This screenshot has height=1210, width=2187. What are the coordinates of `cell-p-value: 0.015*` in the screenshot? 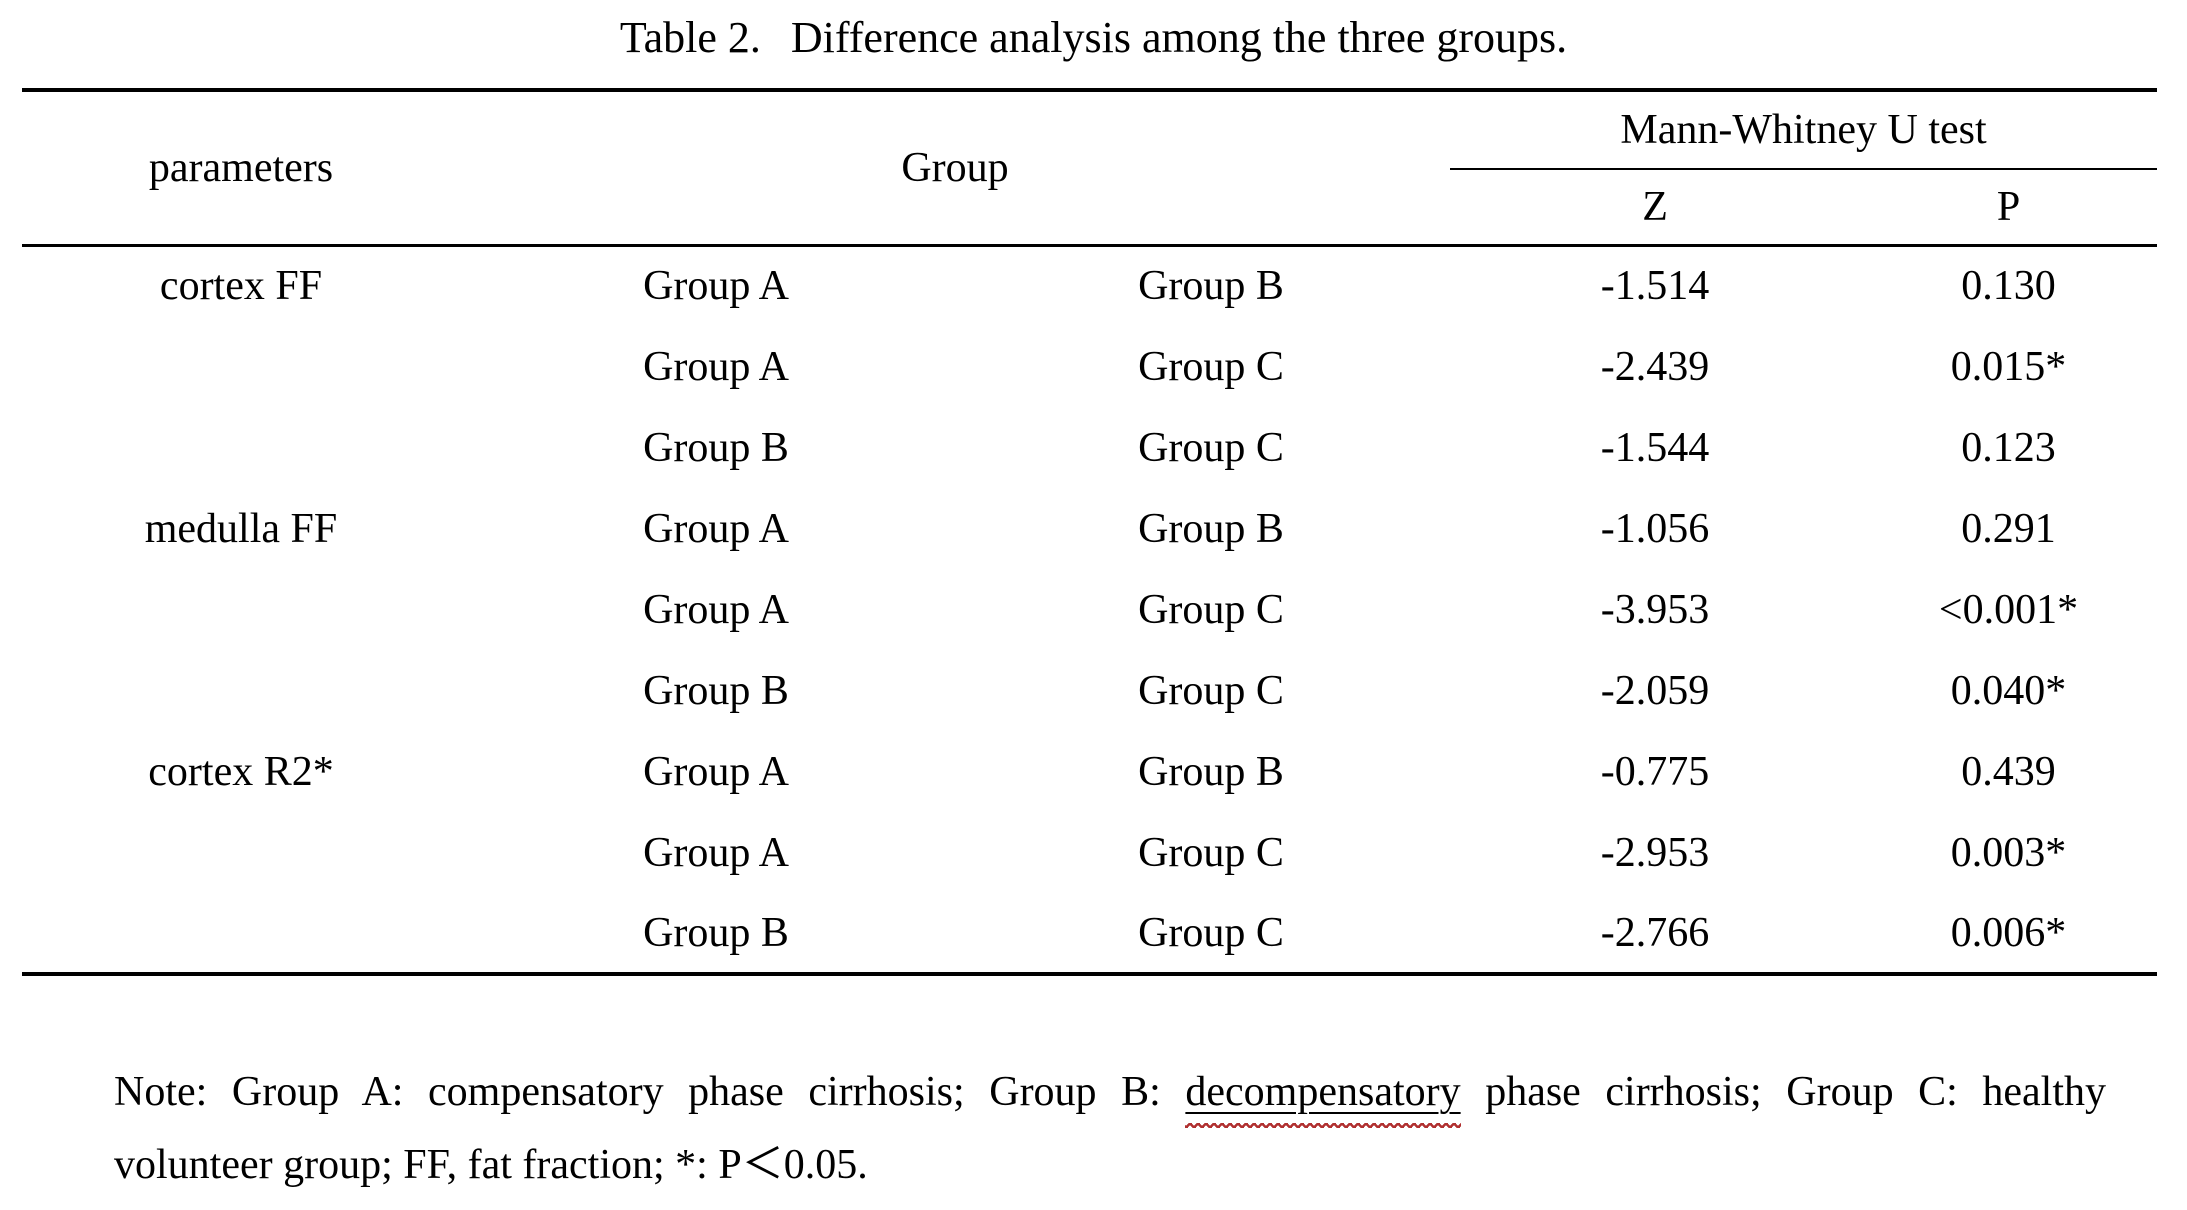 It's located at (2008, 366).